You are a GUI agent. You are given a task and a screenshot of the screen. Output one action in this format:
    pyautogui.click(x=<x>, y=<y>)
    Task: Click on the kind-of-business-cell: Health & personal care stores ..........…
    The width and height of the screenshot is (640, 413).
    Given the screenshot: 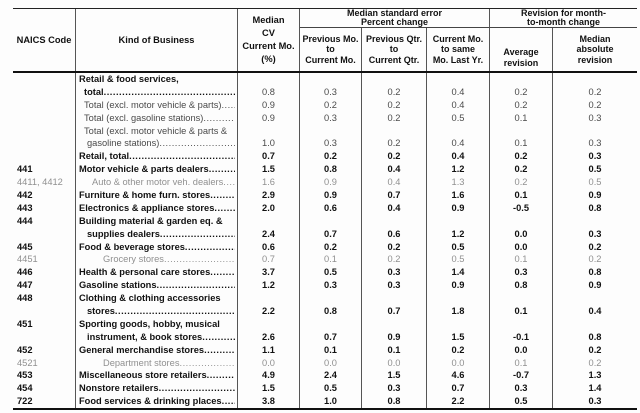 What is the action you would take?
    pyautogui.click(x=157, y=273)
    